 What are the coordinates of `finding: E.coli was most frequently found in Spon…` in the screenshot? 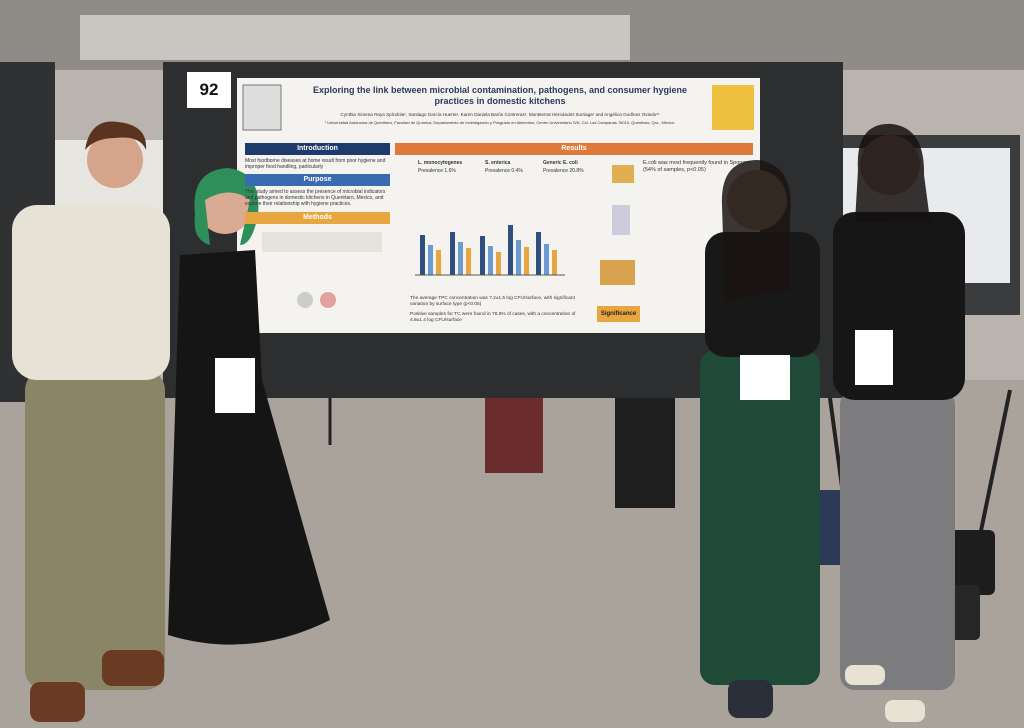 It's located at (697, 166).